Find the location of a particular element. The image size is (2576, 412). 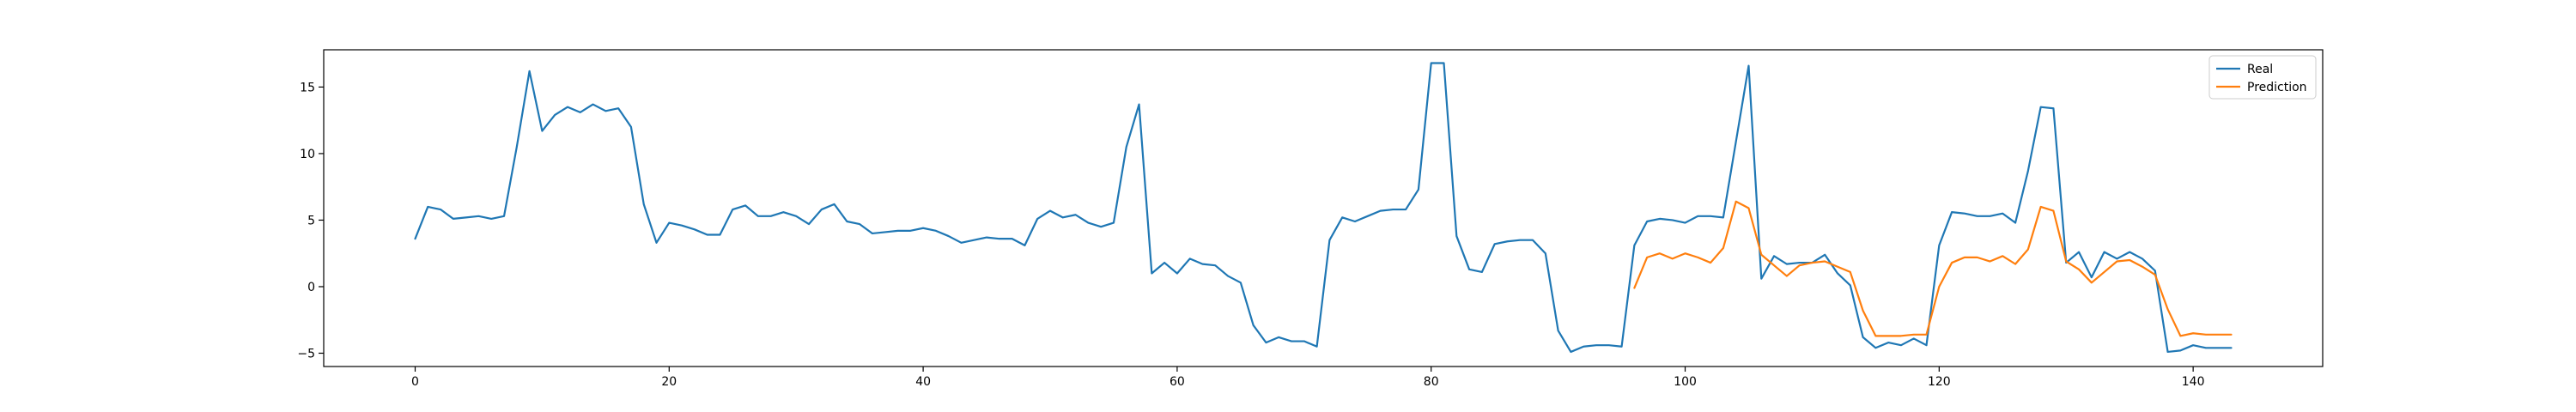

y-tick-label: 5 is located at coordinates (311, 220).